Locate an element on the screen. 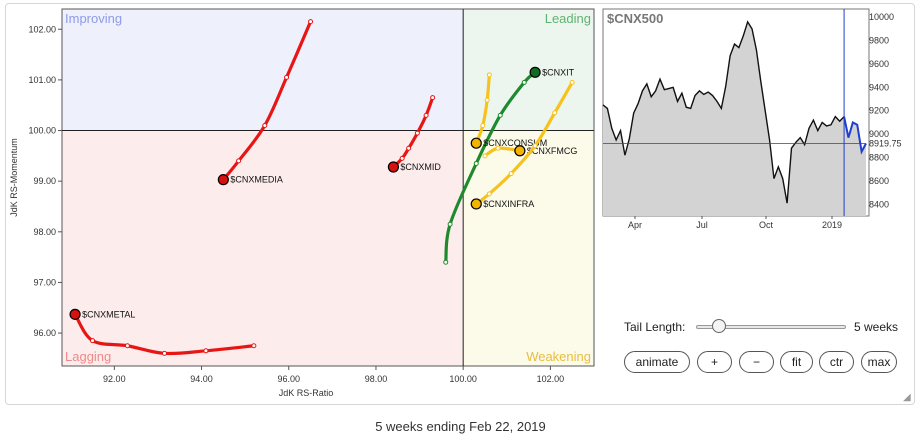 This screenshot has width=921, height=437. series-label-cnxmedia: $CNXMEDIA is located at coordinates (256, 180).